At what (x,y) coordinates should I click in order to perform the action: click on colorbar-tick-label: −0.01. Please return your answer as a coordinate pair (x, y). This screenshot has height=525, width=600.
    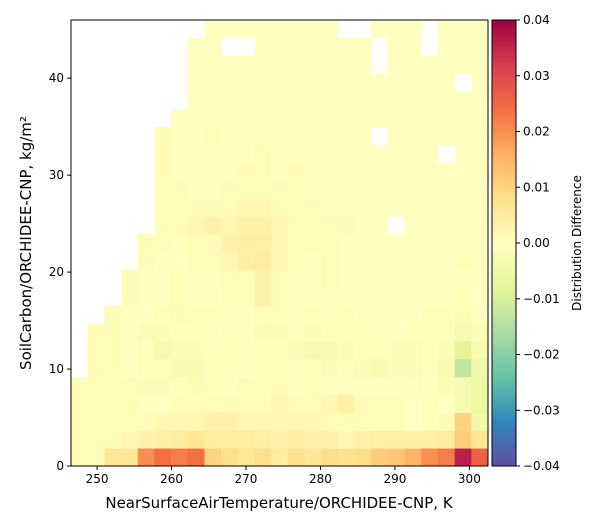
    Looking at the image, I should click on (541, 299).